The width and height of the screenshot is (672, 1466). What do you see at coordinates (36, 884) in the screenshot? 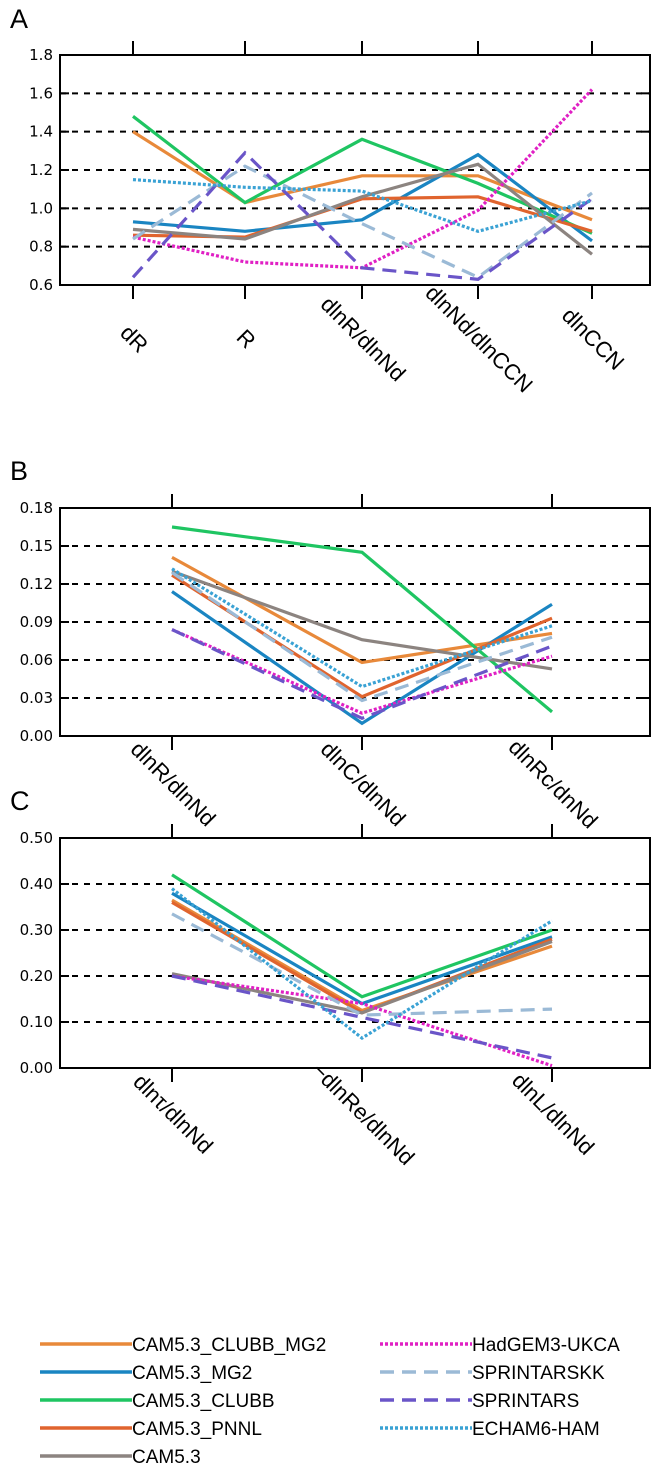
I see `y-tick-label: 0.40` at bounding box center [36, 884].